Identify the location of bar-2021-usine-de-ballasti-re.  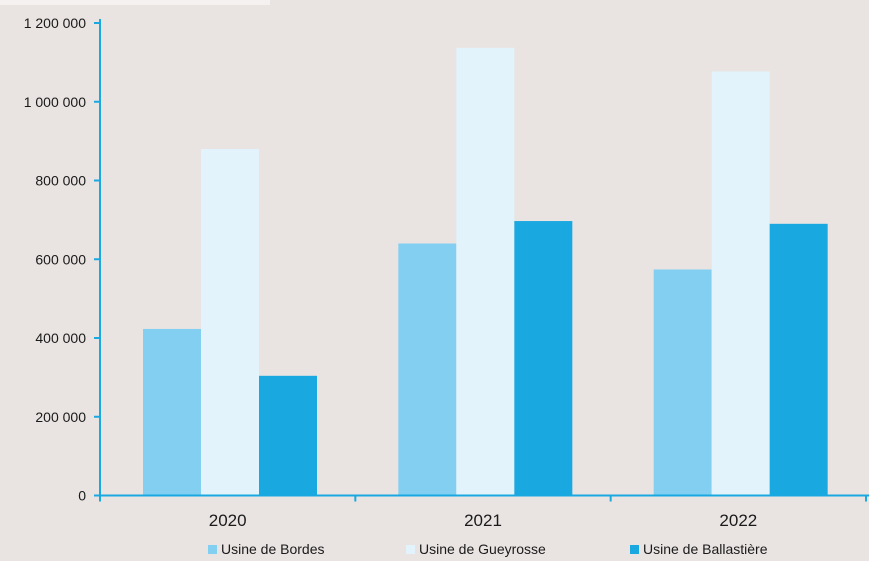
(543, 358).